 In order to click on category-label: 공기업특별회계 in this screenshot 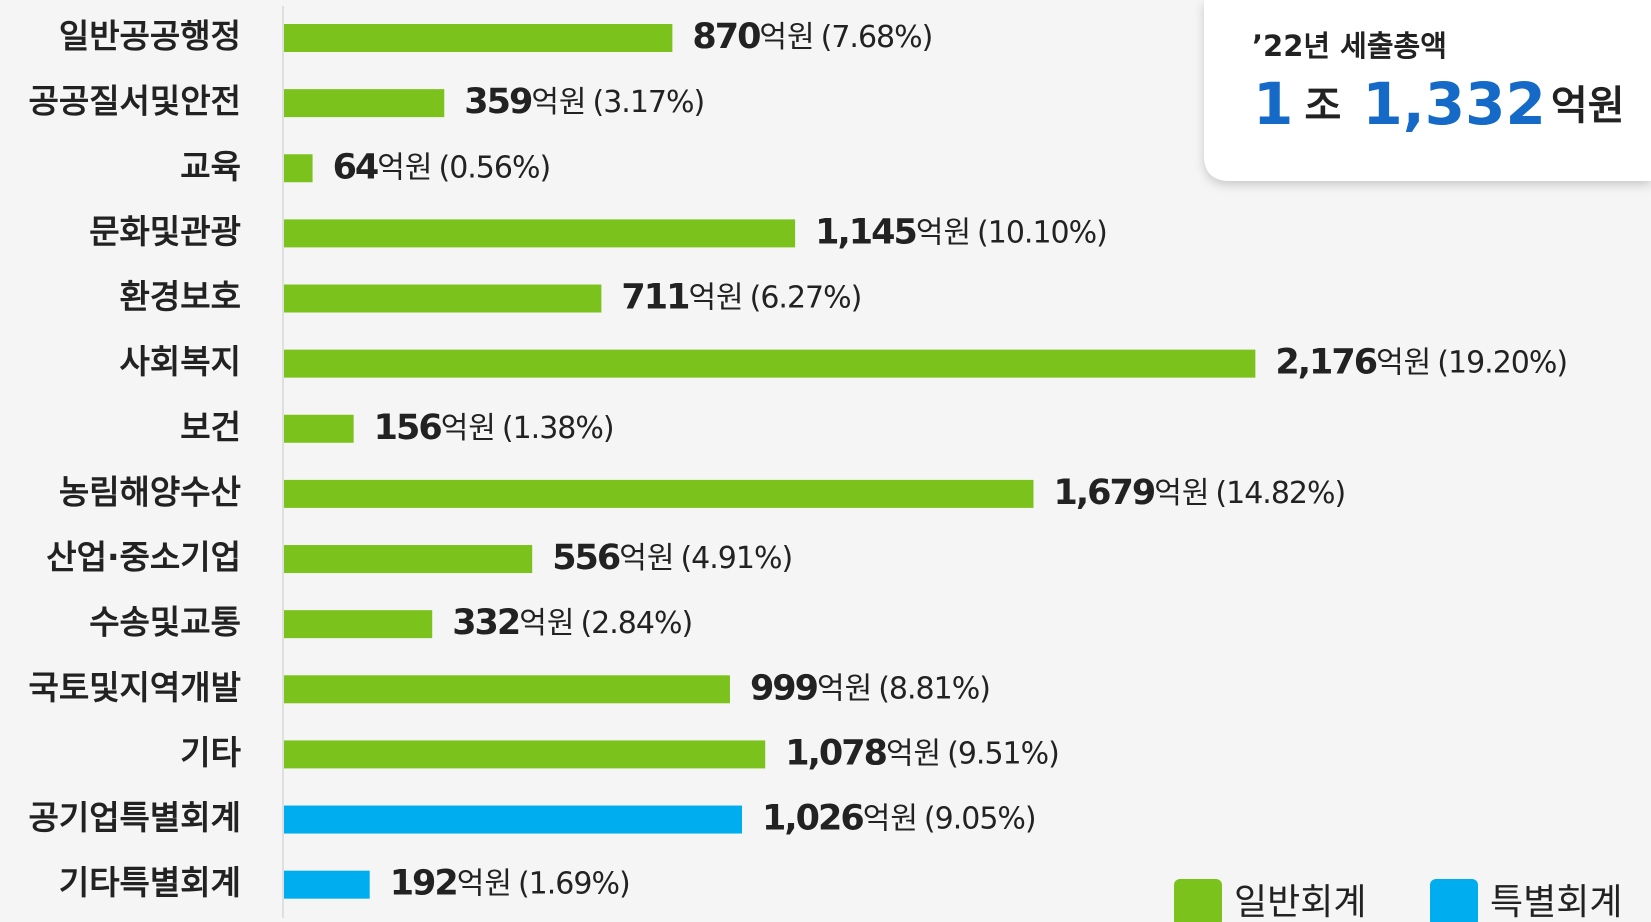, I will do `click(134, 817)`.